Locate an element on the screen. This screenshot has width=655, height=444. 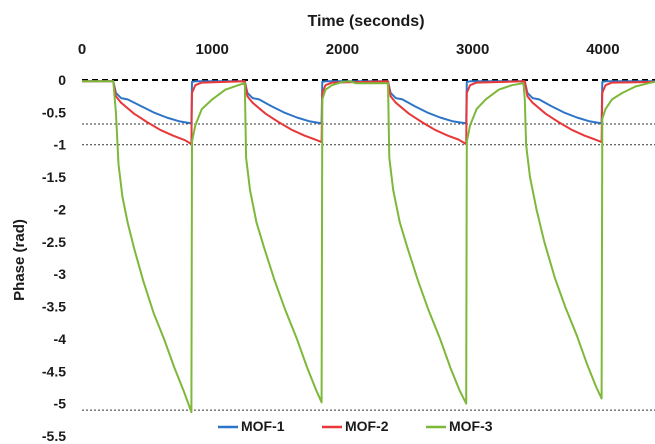
y-tick-label: -2.5 is located at coordinates (54, 242).